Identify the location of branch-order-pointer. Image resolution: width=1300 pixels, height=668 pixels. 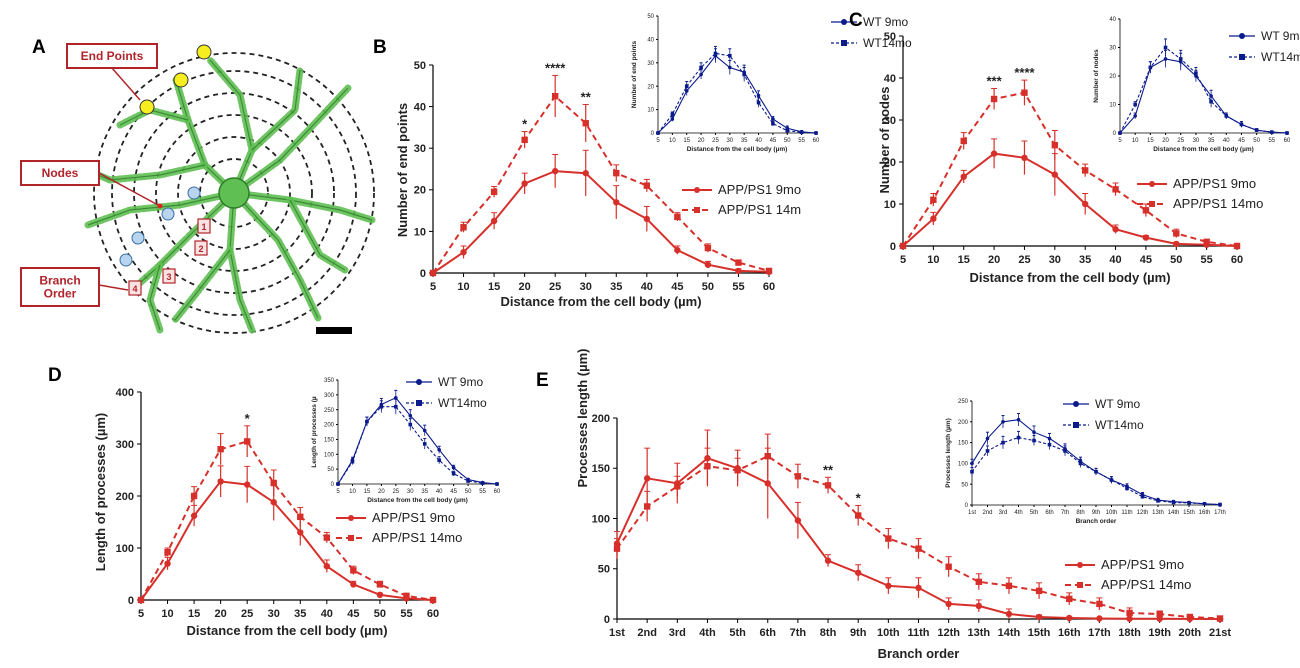
(113, 287).